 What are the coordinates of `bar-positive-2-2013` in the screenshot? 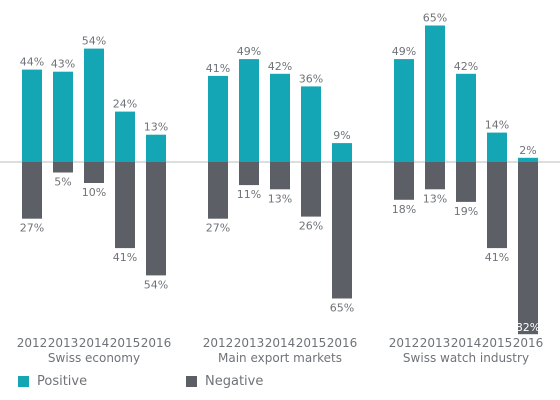 It's located at (435, 93).